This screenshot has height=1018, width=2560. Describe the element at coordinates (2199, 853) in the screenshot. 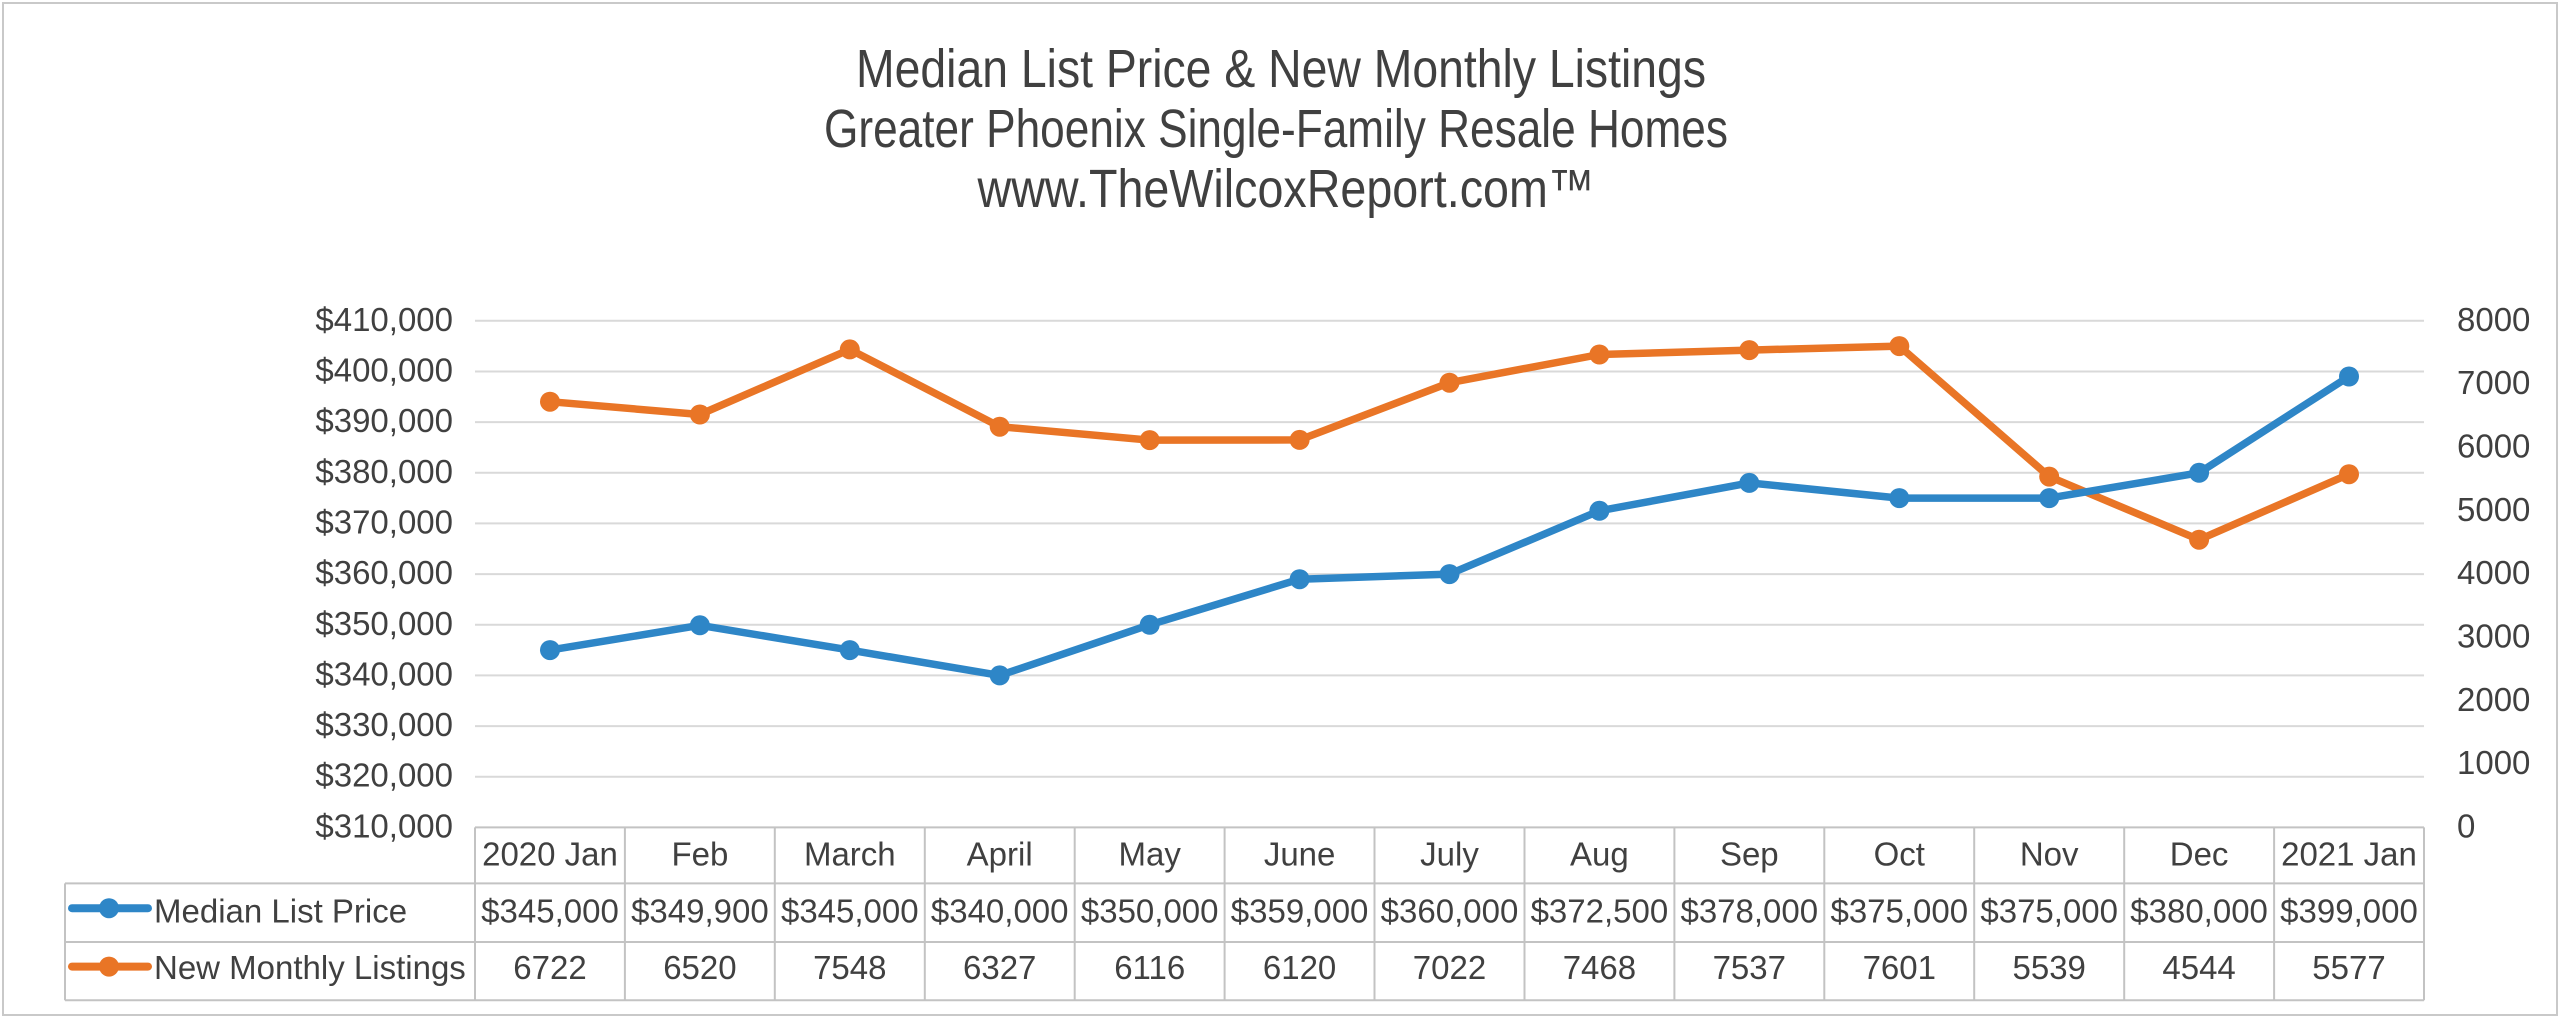

I see `svg-text: Dec` at that location.